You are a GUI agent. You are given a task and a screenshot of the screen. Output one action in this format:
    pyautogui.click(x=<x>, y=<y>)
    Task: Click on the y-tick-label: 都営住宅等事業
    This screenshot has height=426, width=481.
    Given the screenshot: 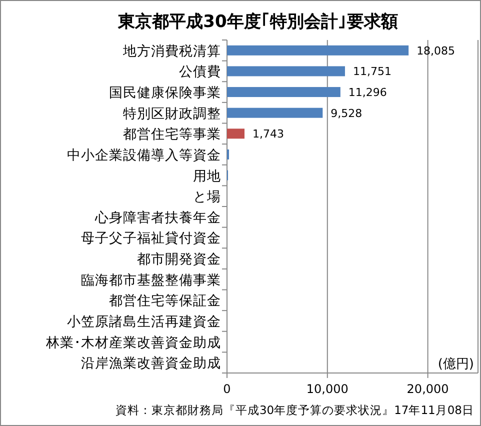 What is the action you would take?
    pyautogui.click(x=172, y=134)
    